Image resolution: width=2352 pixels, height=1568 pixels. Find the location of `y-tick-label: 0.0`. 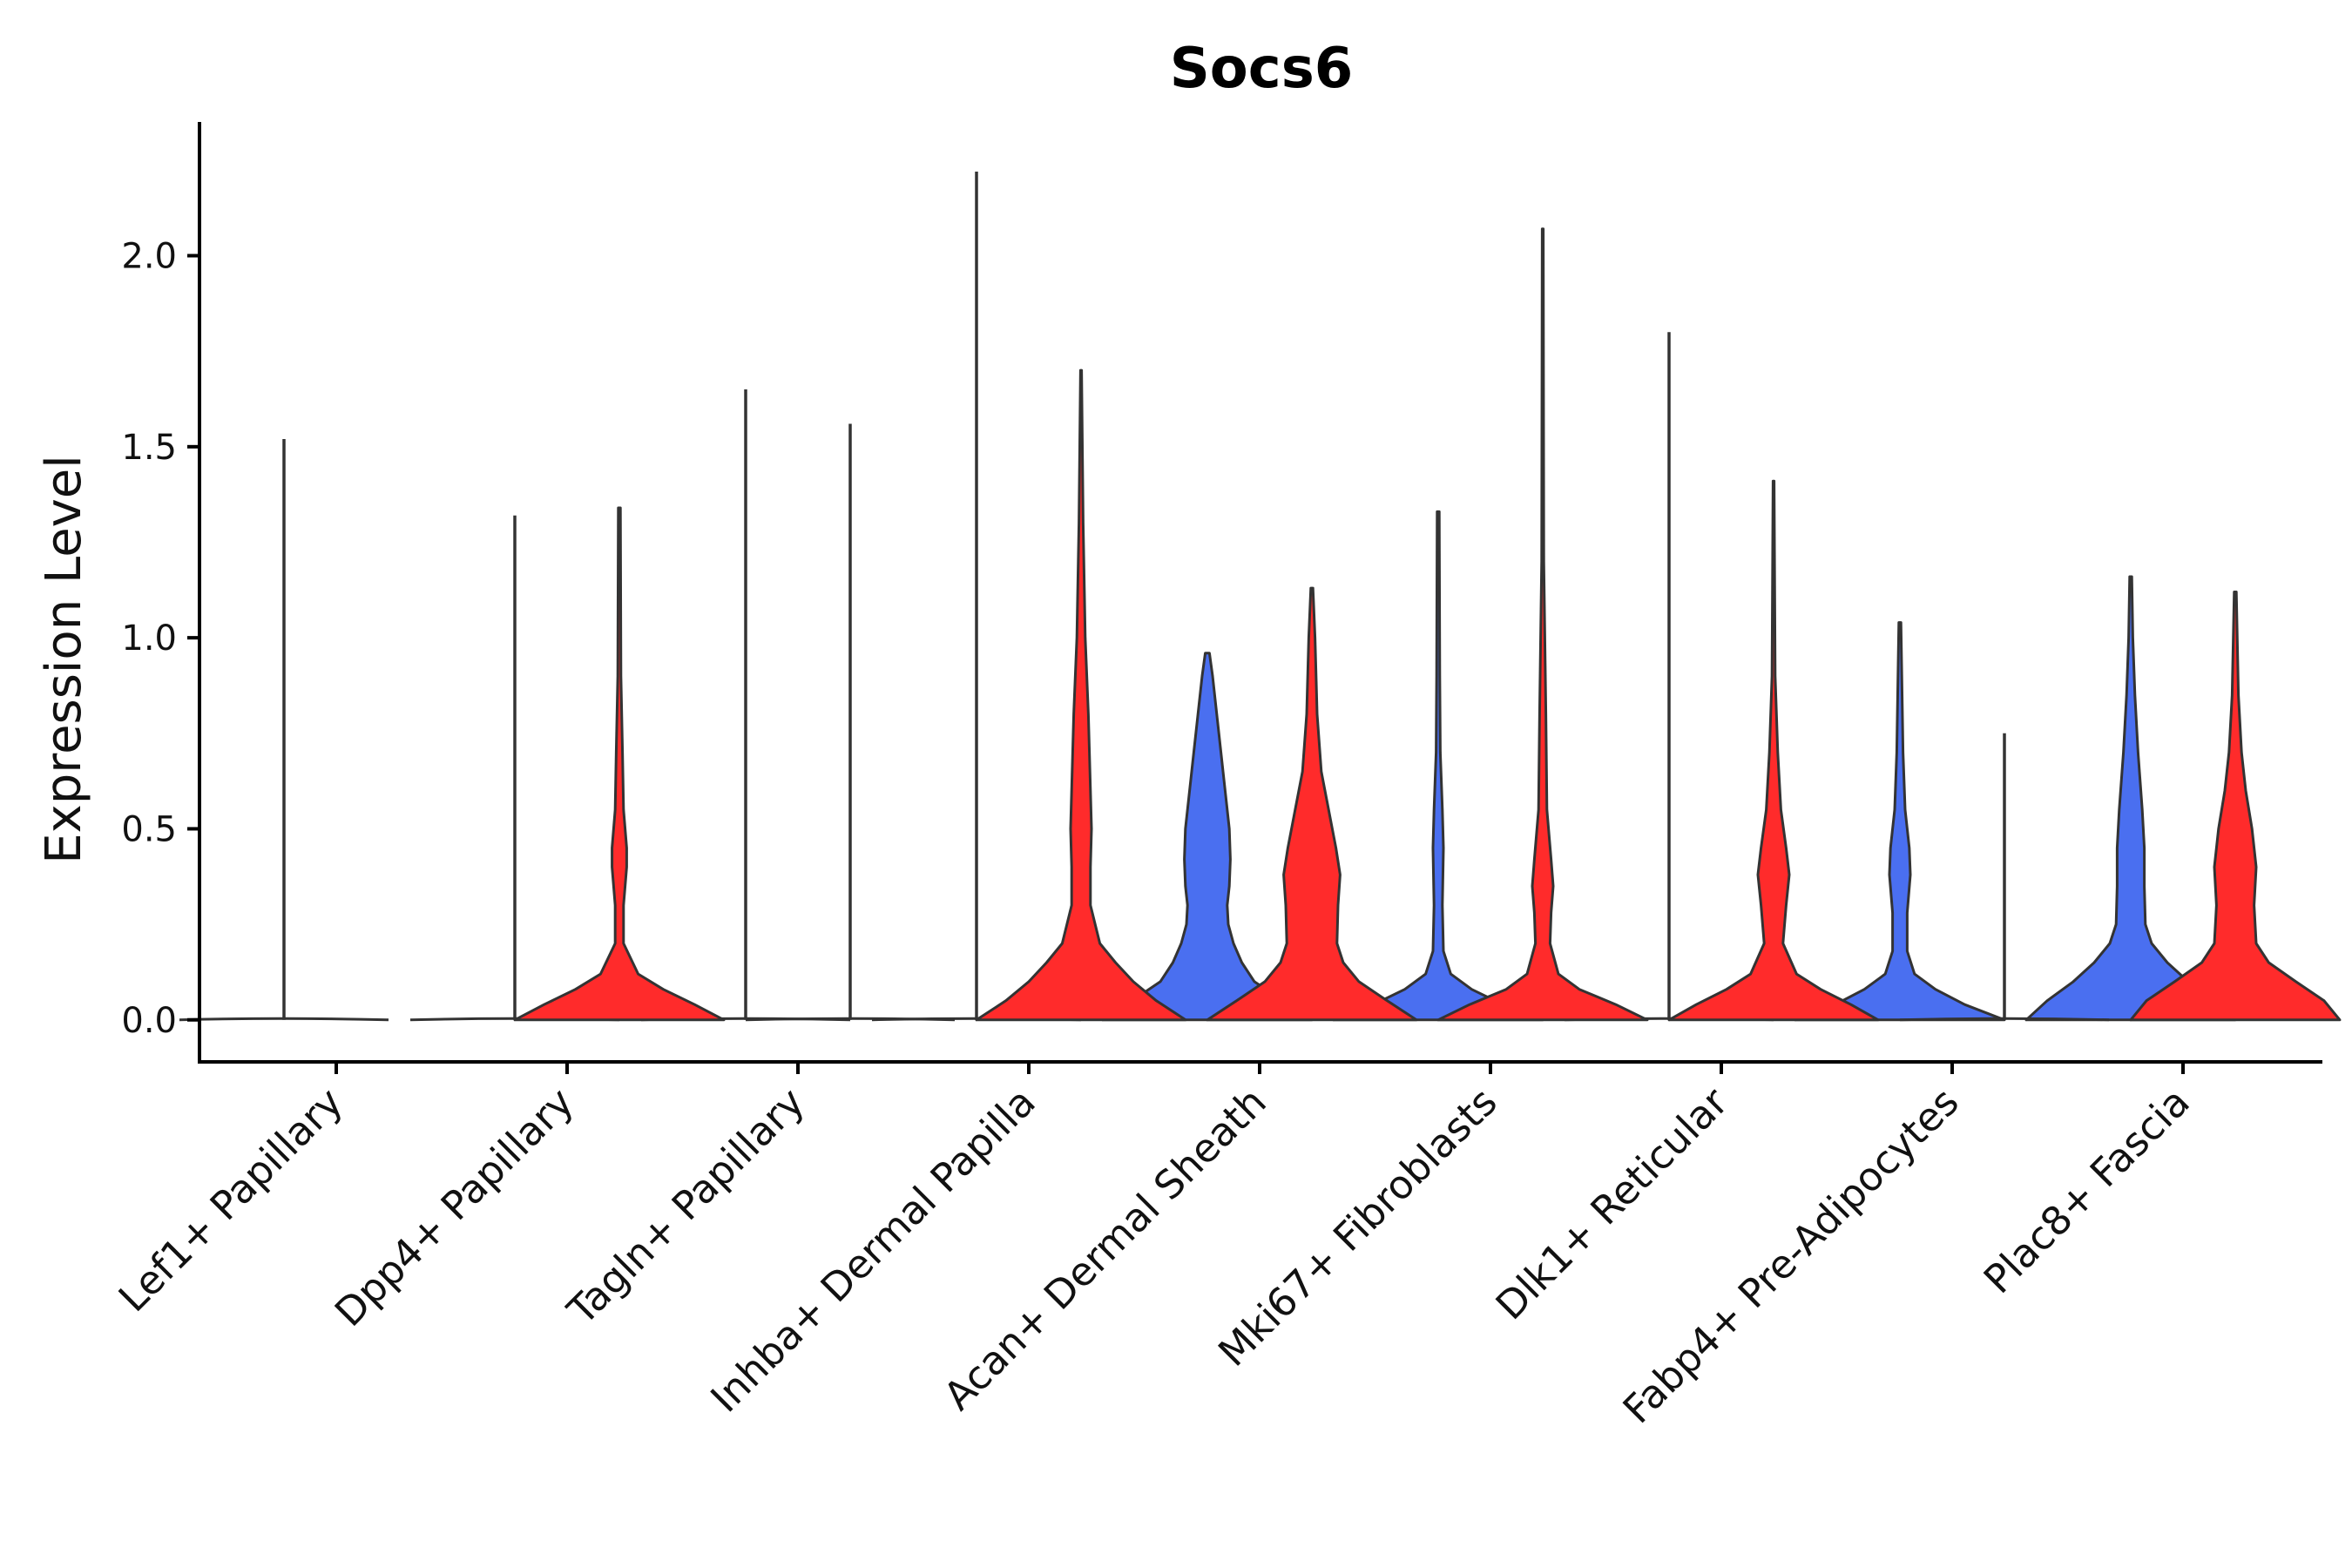

y-tick-label: 0.0 is located at coordinates (149, 1021).